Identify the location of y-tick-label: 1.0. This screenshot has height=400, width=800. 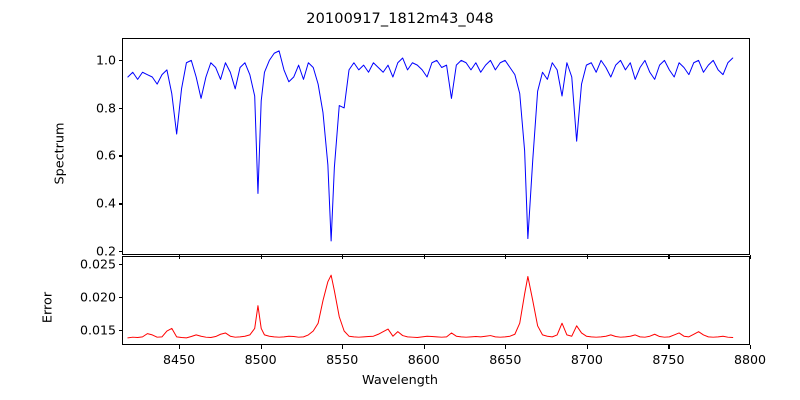
(105, 60).